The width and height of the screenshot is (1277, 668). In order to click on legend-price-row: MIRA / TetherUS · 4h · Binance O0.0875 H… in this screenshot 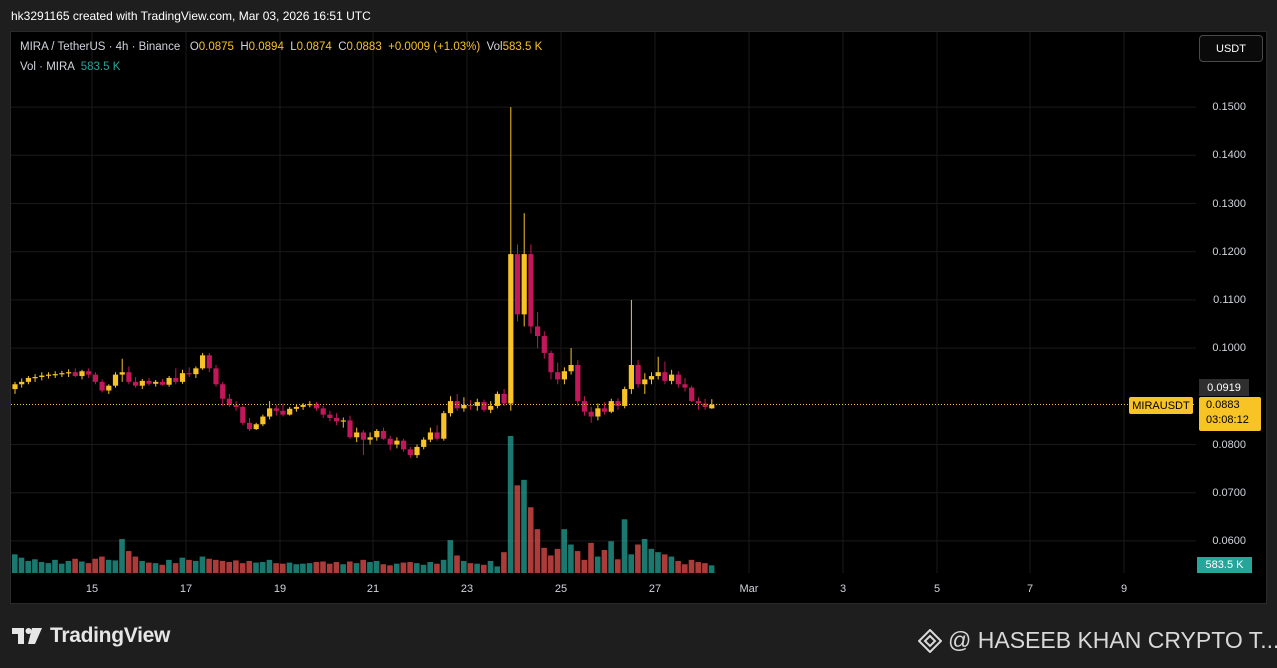, I will do `click(281, 50)`.